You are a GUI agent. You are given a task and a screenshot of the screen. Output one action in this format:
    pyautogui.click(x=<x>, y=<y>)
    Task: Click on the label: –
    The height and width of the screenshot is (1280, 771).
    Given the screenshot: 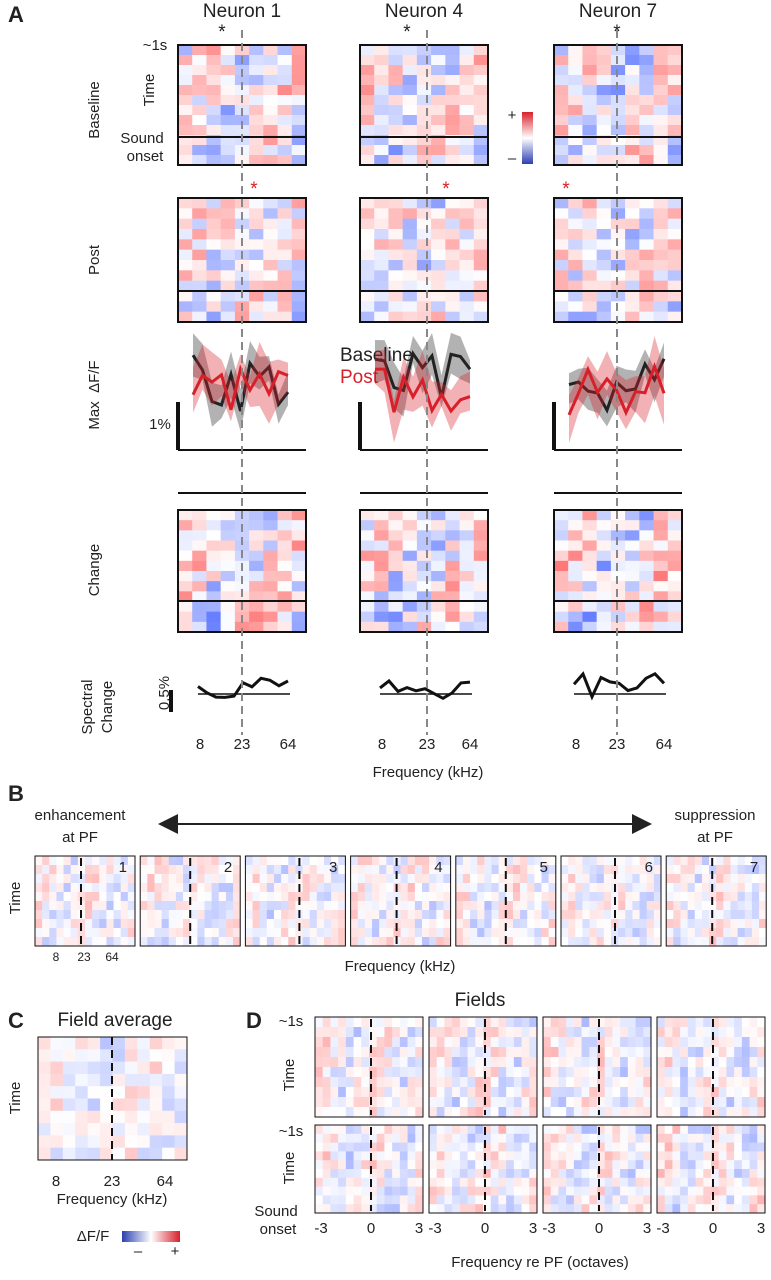 What is the action you would take?
    pyautogui.click(x=138, y=1251)
    